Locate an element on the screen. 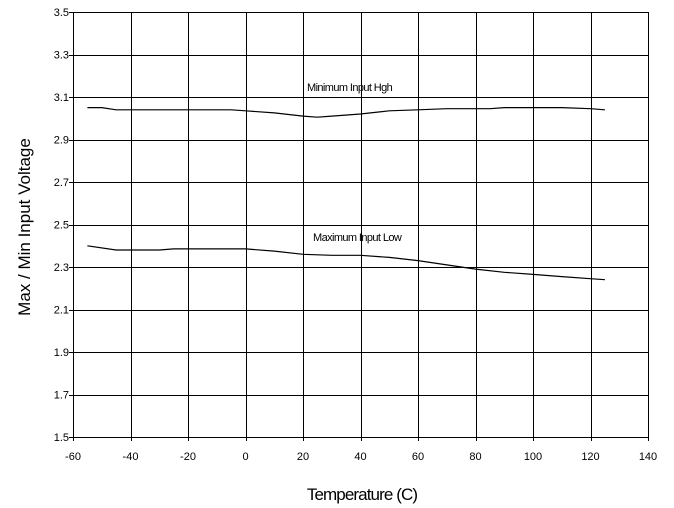 This screenshot has width=674, height=508. y-tick-label: 2.1 is located at coordinates (61, 311).